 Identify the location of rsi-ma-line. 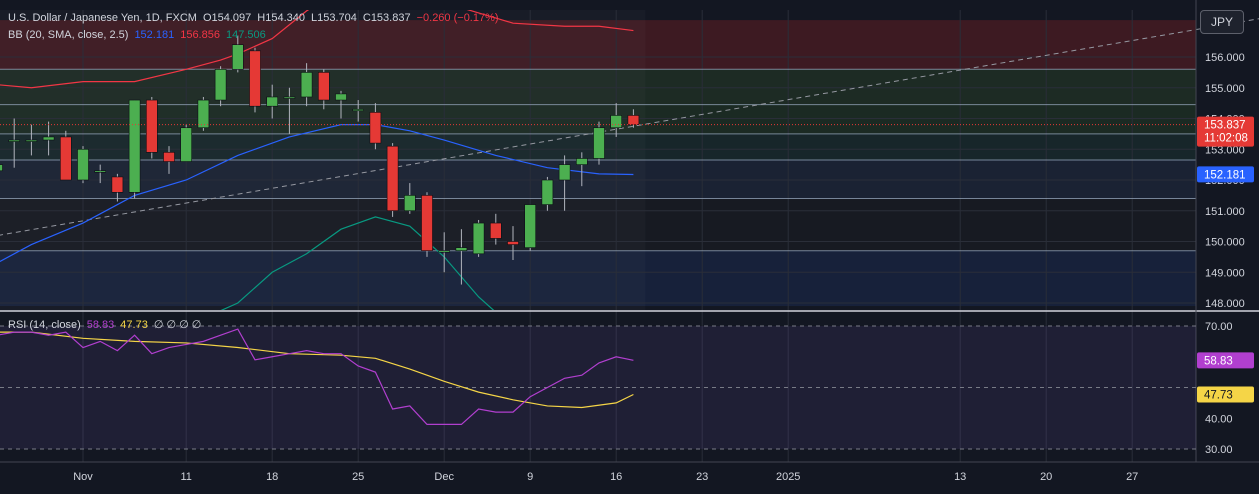
(317, 370).